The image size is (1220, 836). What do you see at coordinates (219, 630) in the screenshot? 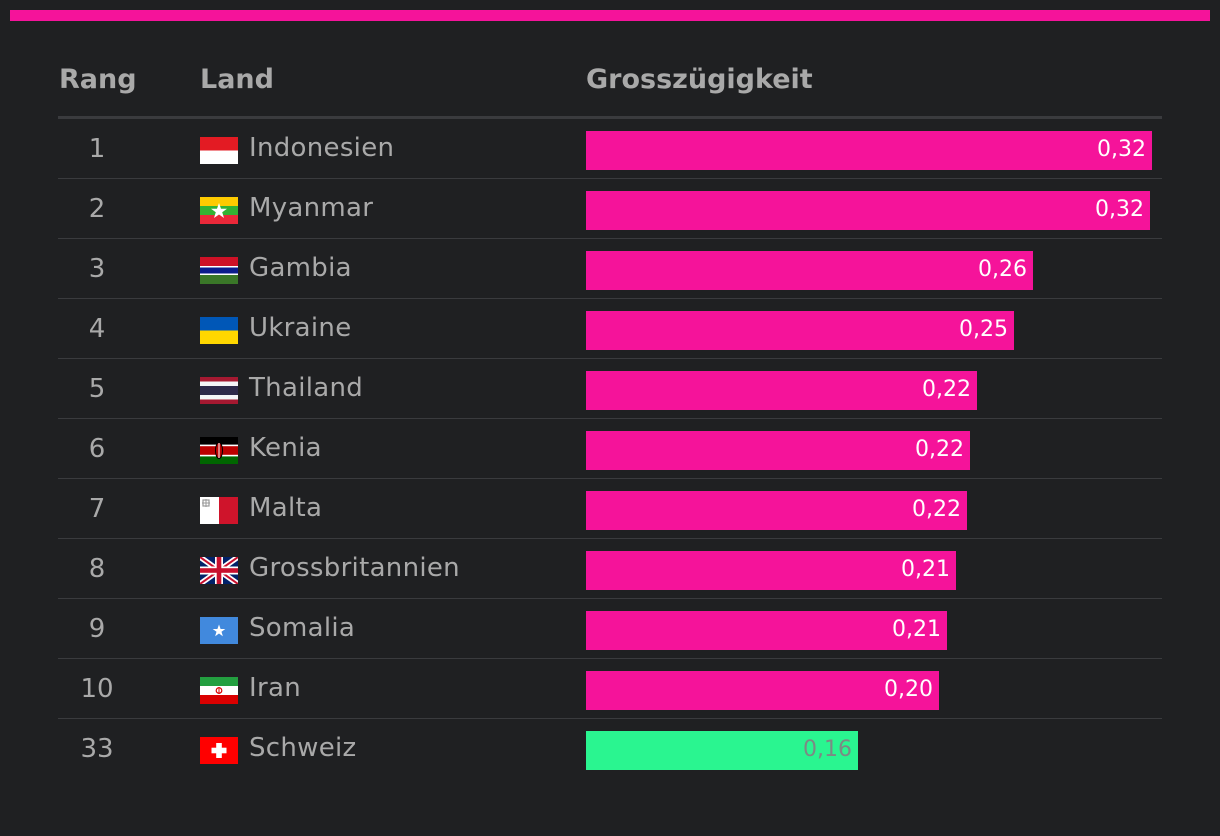
I see `flag-somalia-icon` at bounding box center [219, 630].